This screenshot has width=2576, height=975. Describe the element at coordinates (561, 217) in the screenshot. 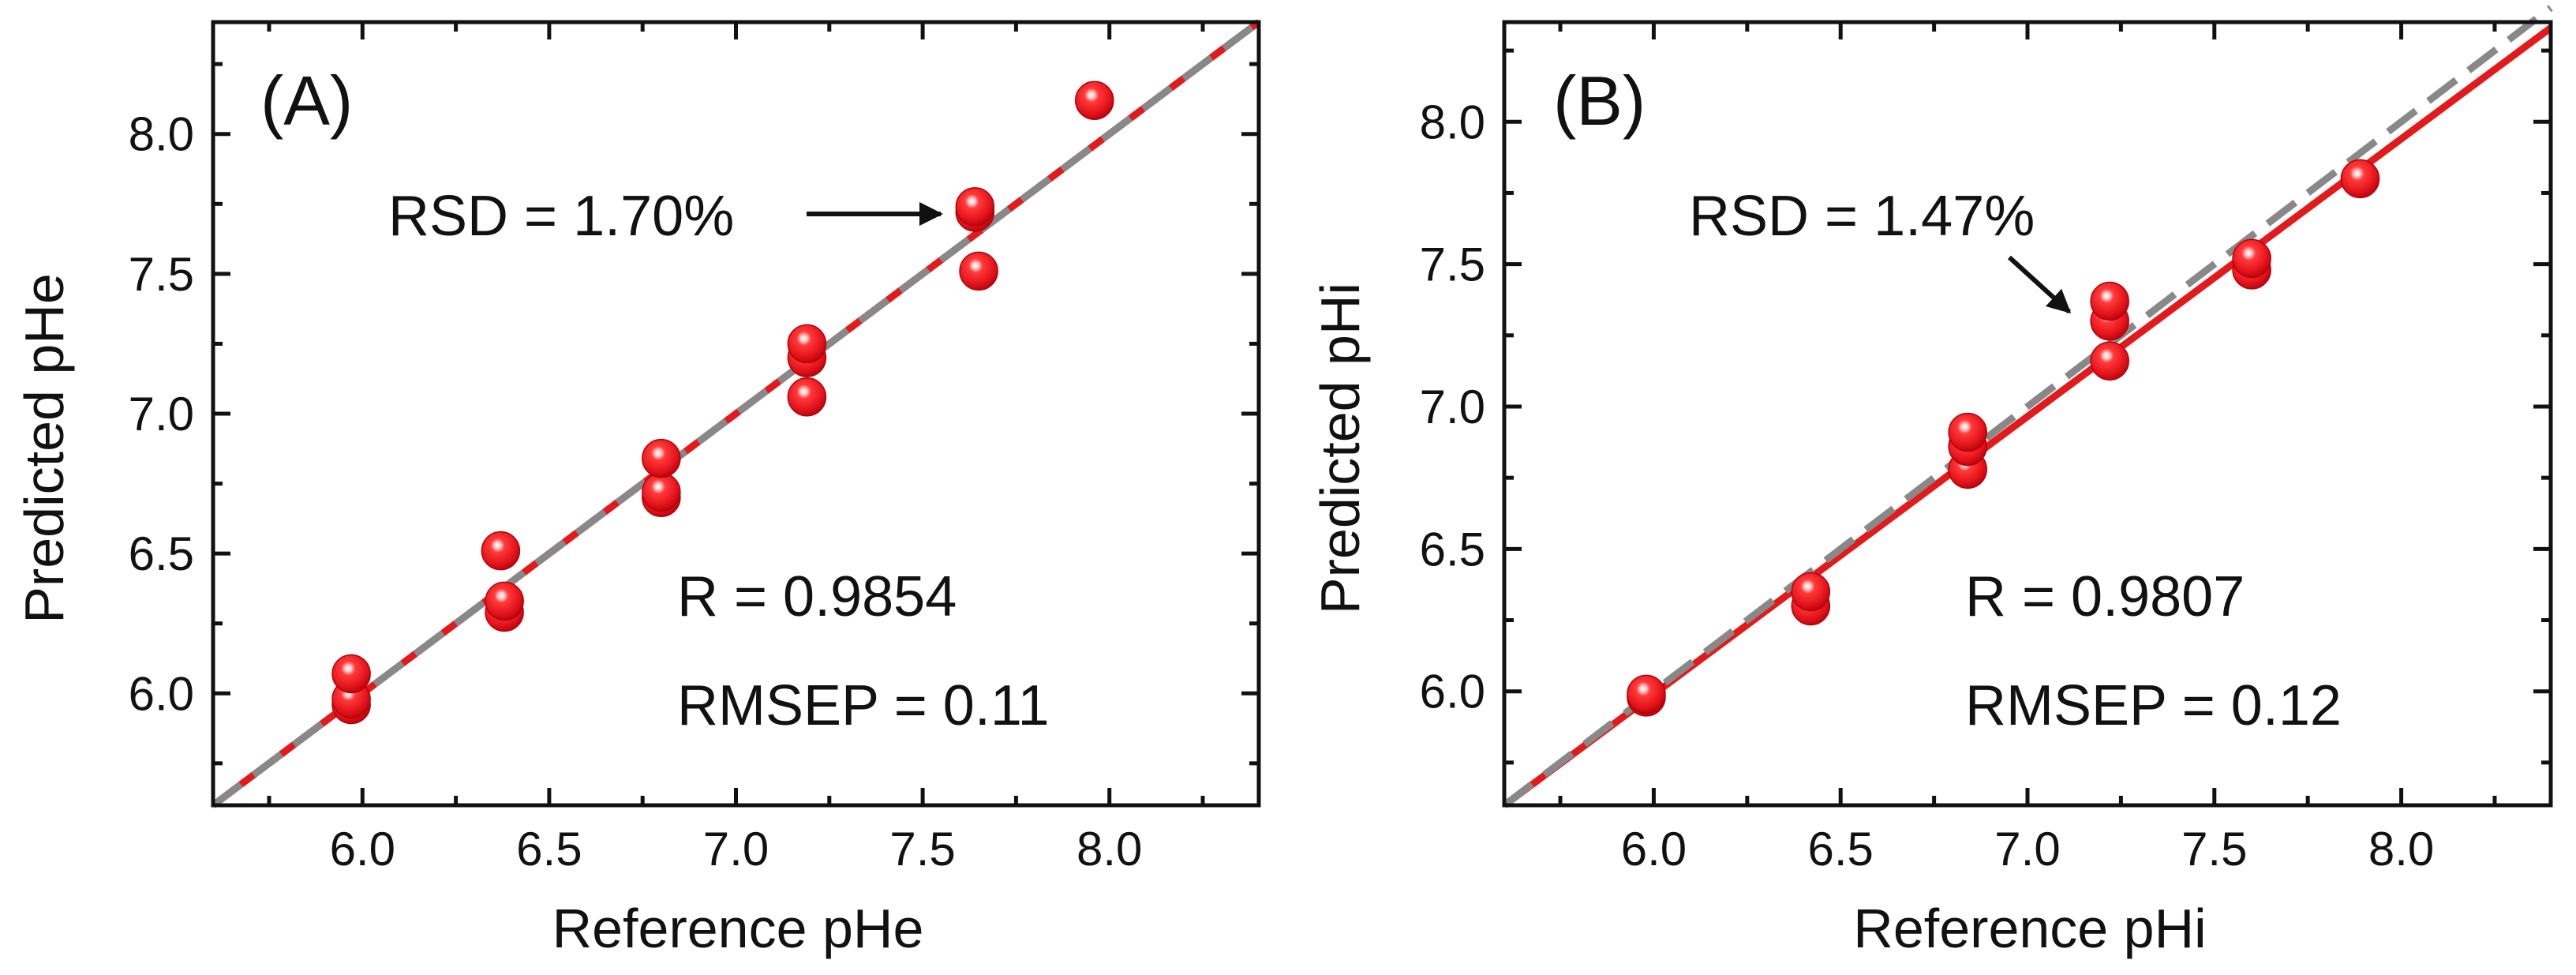

I see `panel-a-rsd-annotation: RSD = 1.70%` at that location.